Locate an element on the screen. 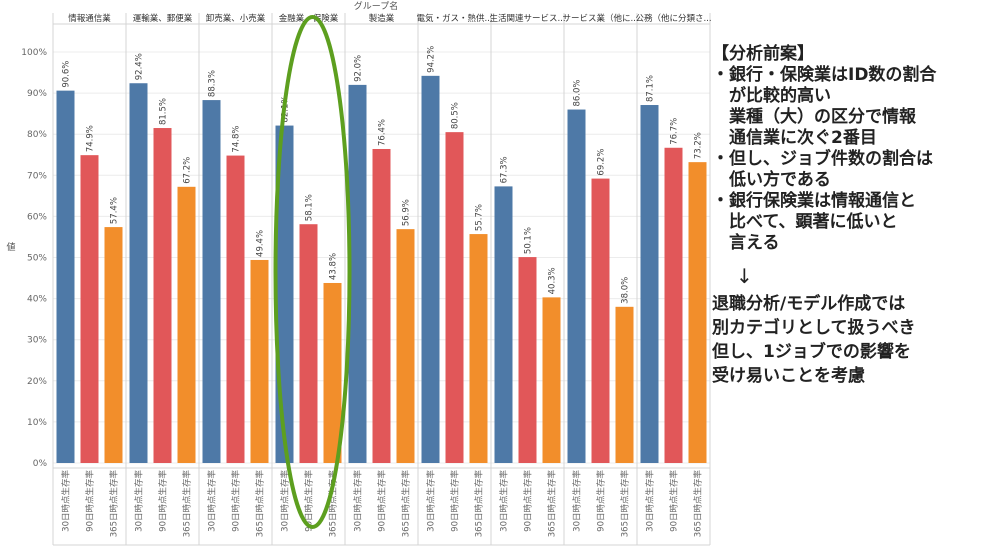 This screenshot has width=1000, height=553. y-tick-label: 10% is located at coordinates (37, 423).